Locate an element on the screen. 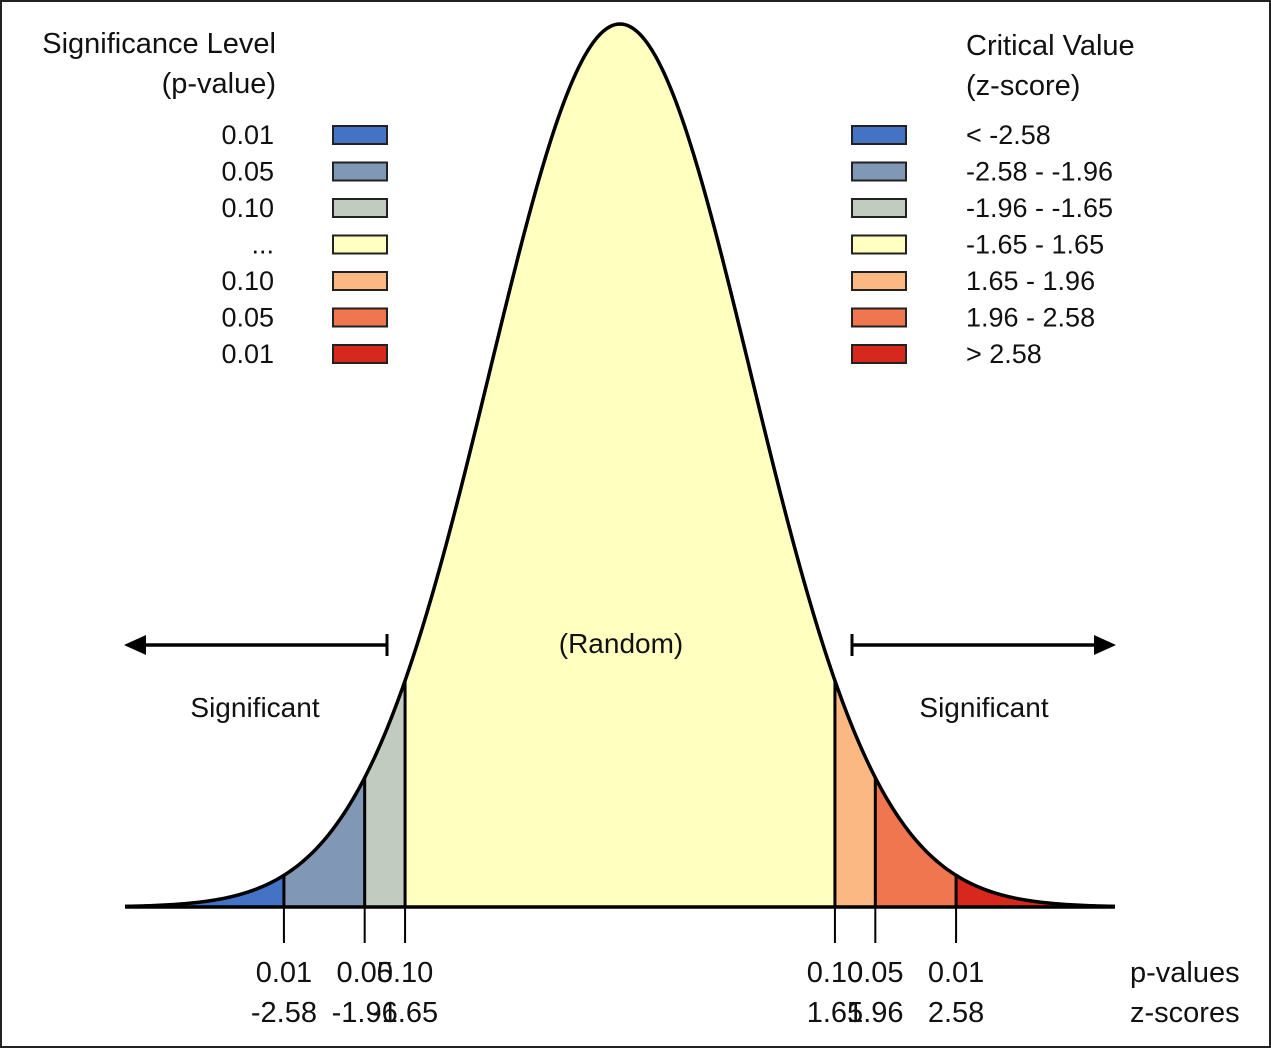 The width and height of the screenshot is (1271, 1053). legend-left-label-5: 0.10 is located at coordinates (247, 281).